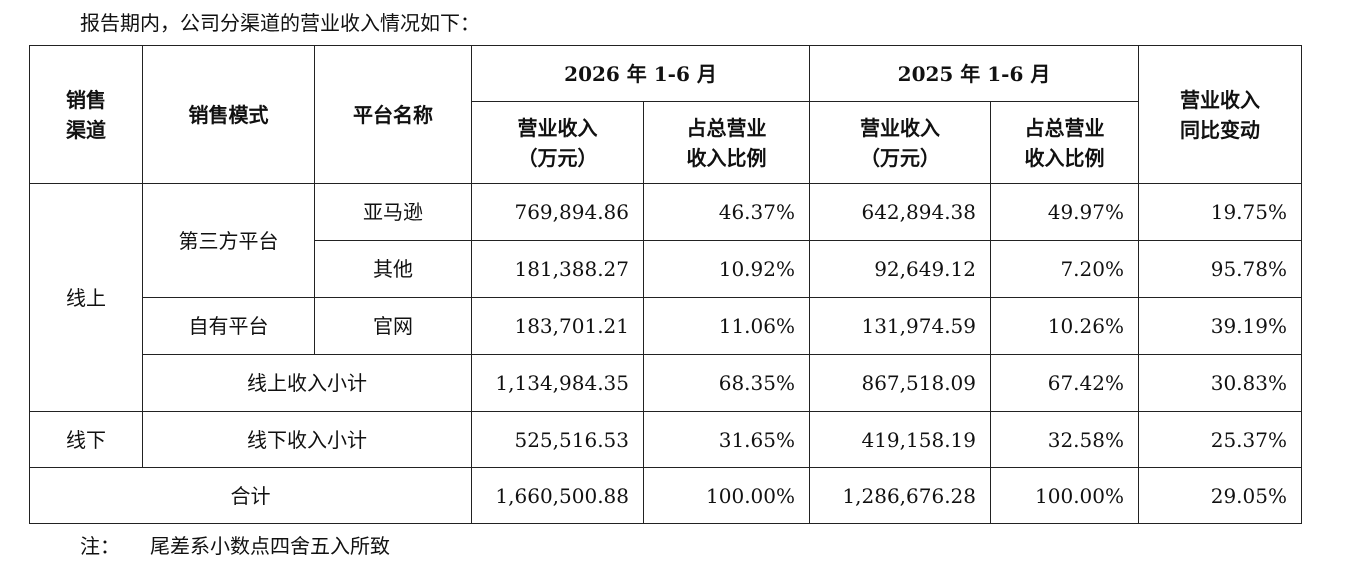  I want to click on other-rev-2025: 92,649.12, so click(900, 269).